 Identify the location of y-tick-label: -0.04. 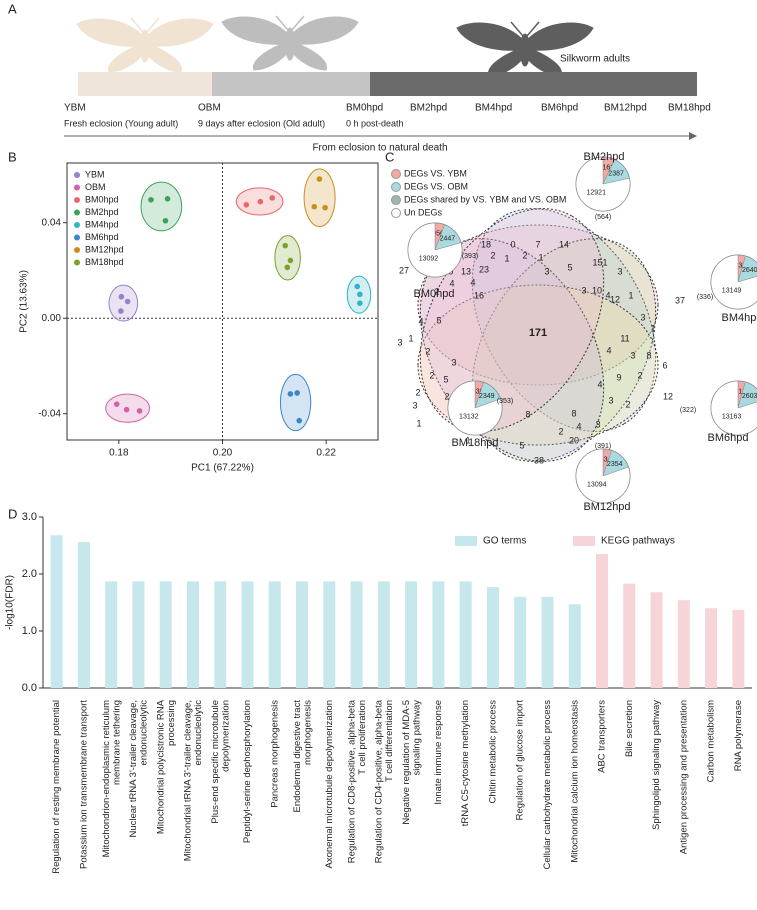
(49, 413).